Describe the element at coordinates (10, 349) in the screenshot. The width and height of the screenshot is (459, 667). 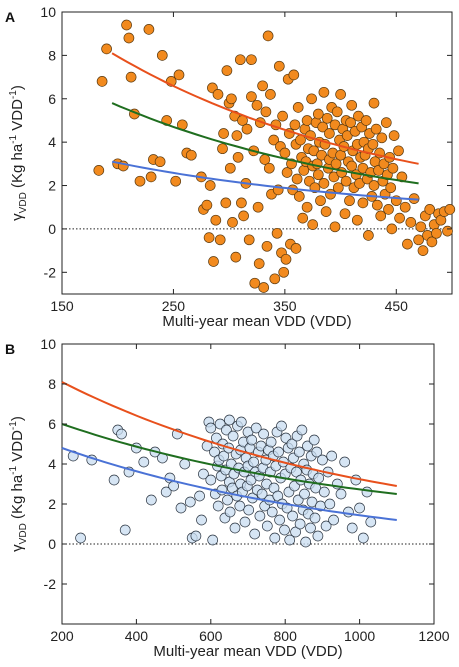
I see `panel-letter: B` at that location.